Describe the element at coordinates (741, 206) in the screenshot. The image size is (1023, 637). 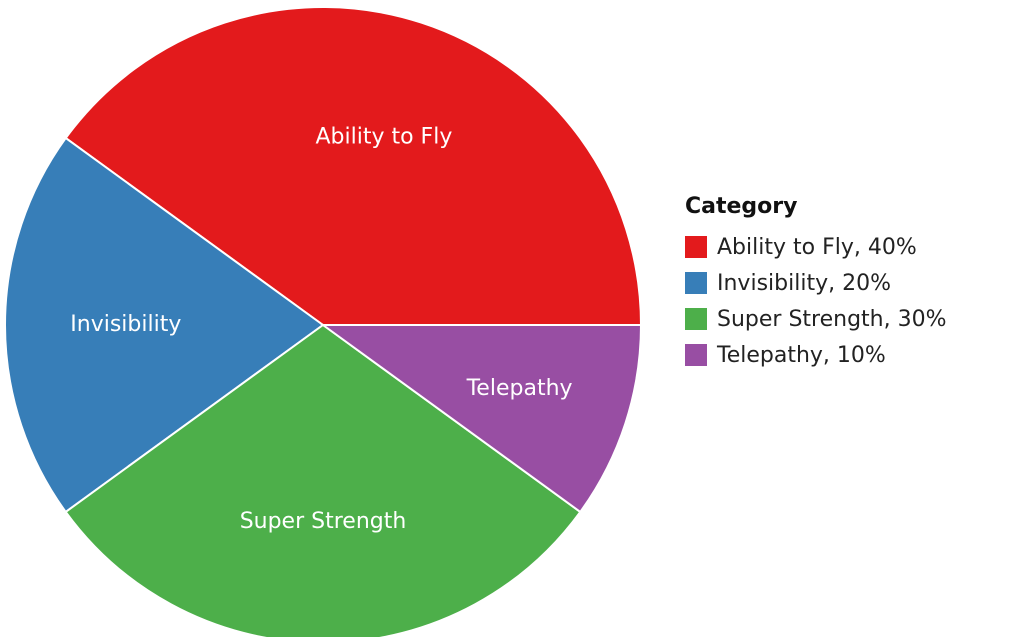
I see `legend-title: Category` at that location.